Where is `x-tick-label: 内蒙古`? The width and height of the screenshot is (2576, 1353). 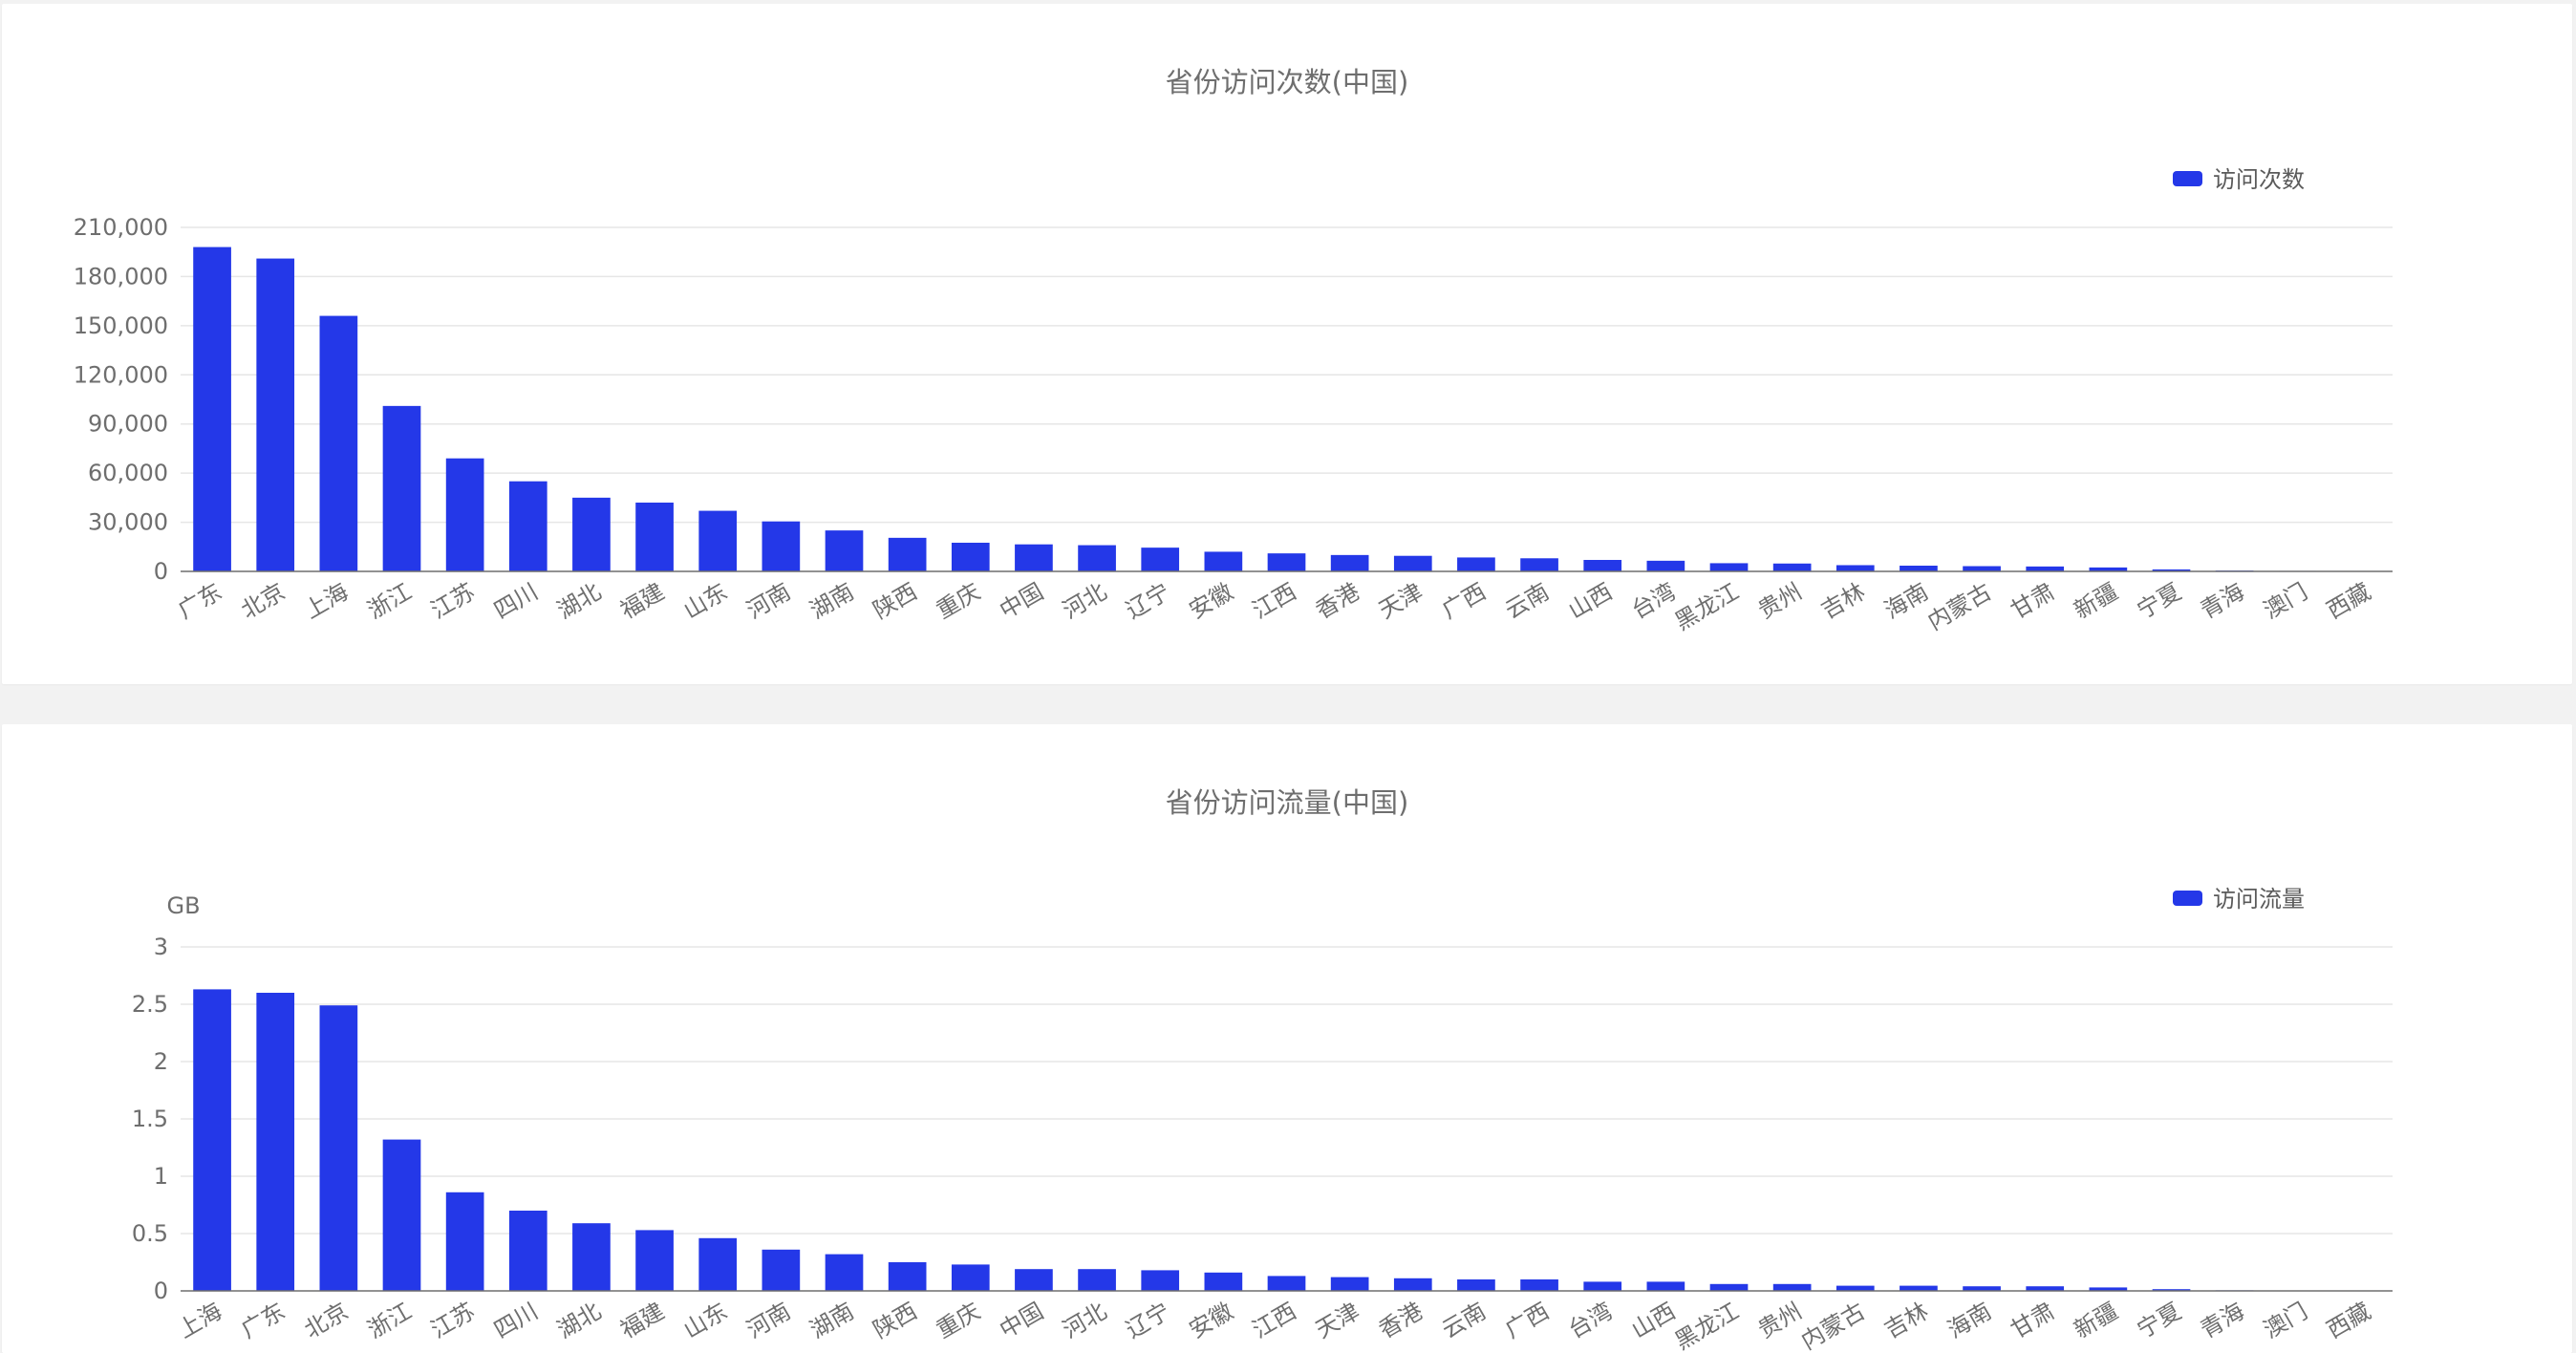 x-tick-label: 内蒙古 is located at coordinates (1832, 1325).